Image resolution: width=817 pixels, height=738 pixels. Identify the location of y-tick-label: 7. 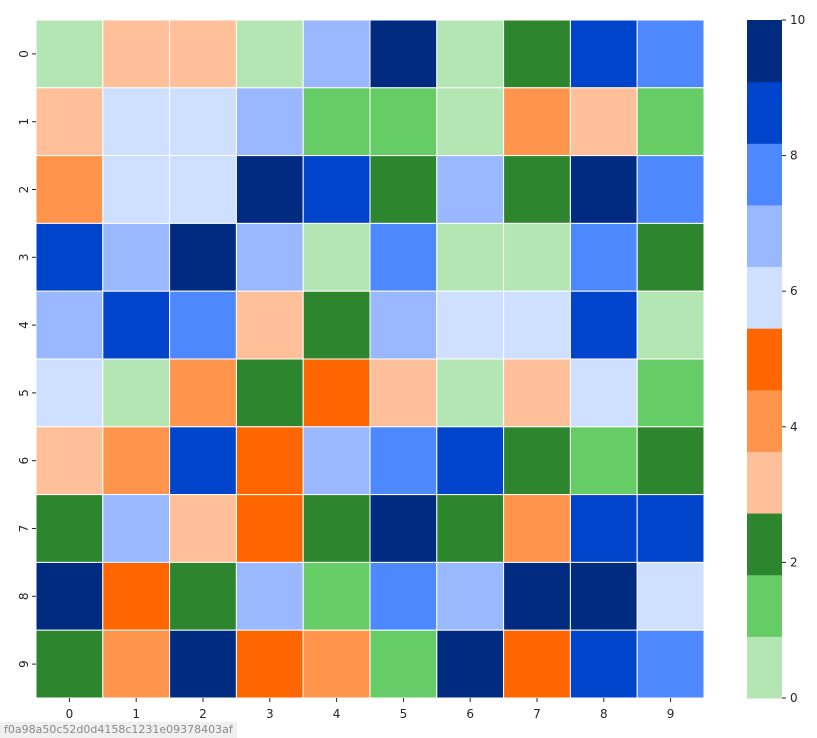
(24, 529).